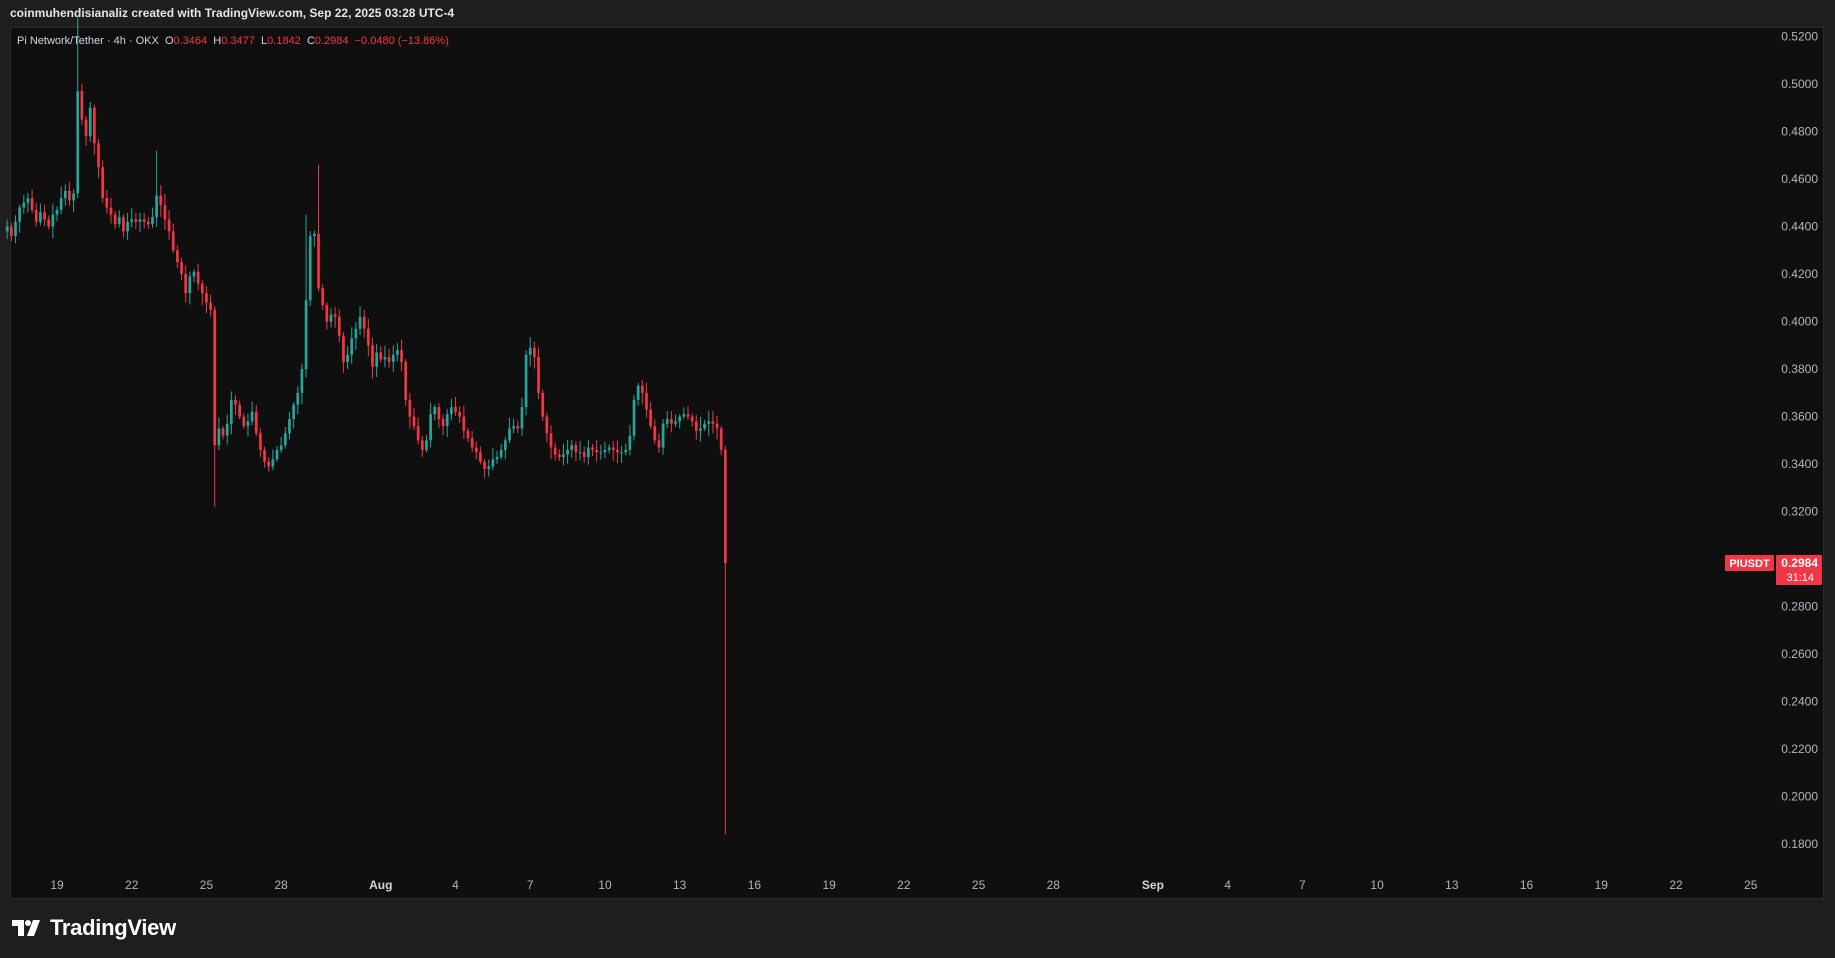 This screenshot has width=1835, height=958. Describe the element at coordinates (1799, 702) in the screenshot. I see `y-axis-tick-label: 0.2400` at that location.